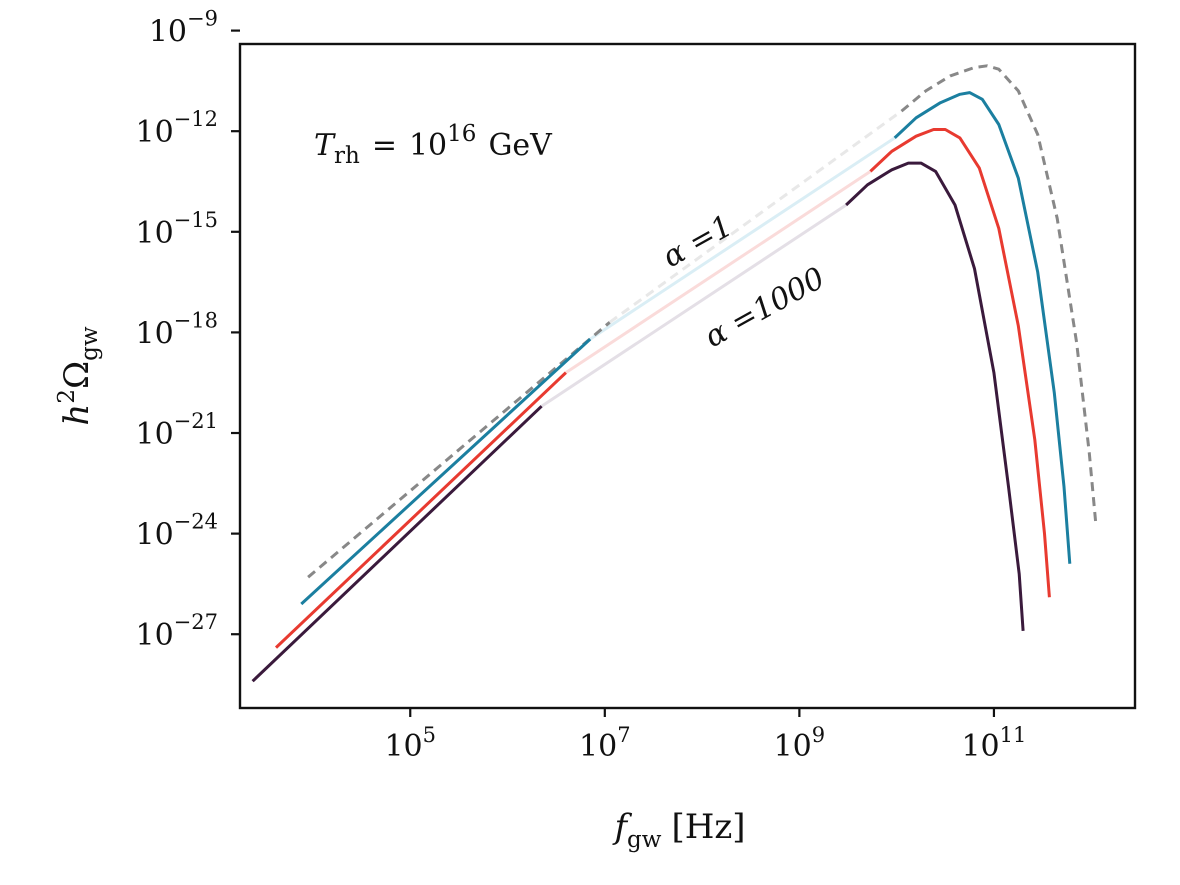  Describe the element at coordinates (176, 631) in the screenshot. I see `y-tick-label: 10−27` at that location.